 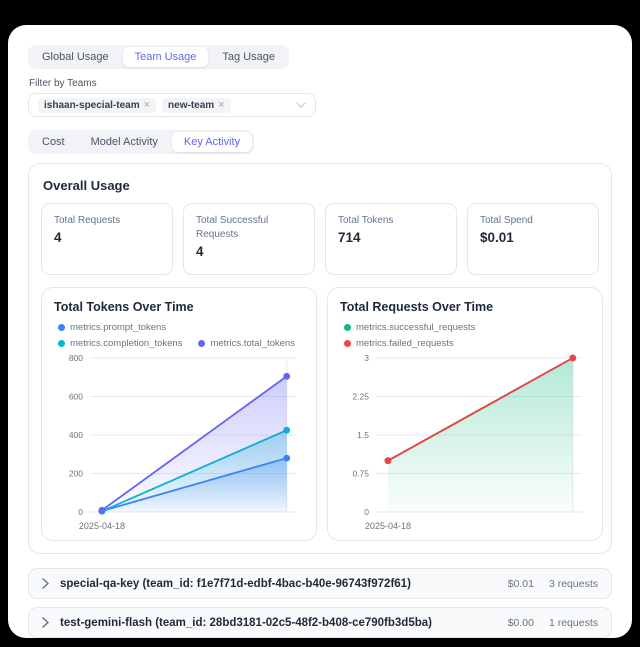 I want to click on legend-item: metrics.total_tokens, so click(x=246, y=343).